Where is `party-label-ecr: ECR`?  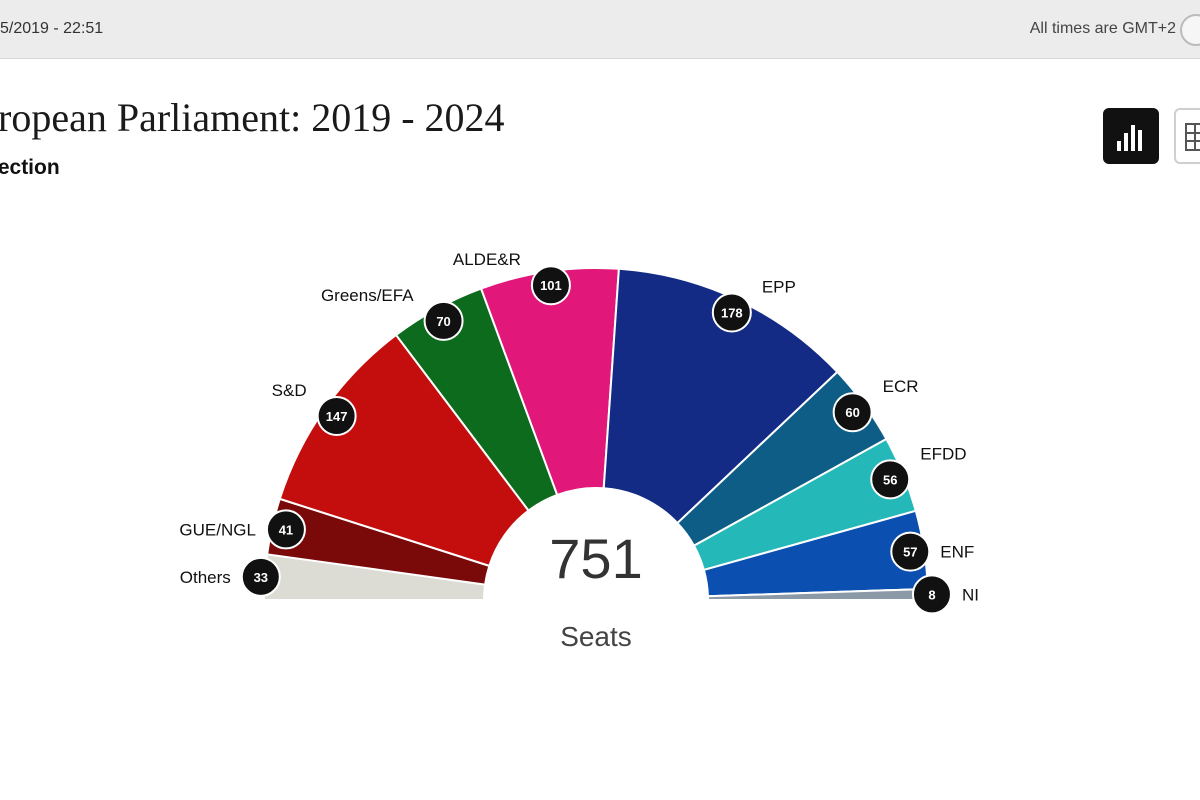
party-label-ecr: ECR is located at coordinates (901, 386).